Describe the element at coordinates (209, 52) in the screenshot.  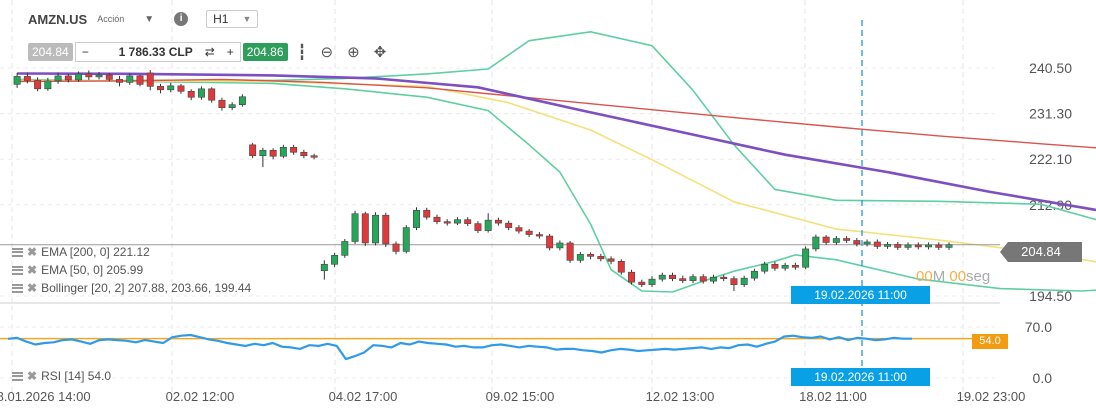
I see `swap-icon: ⇄` at that location.